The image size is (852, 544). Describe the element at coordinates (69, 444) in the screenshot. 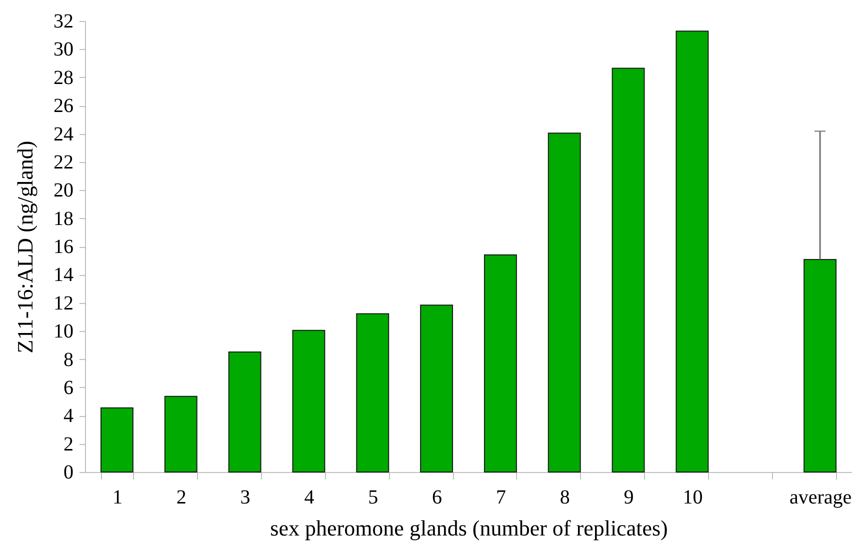

I see `y-tick-label: 2` at that location.